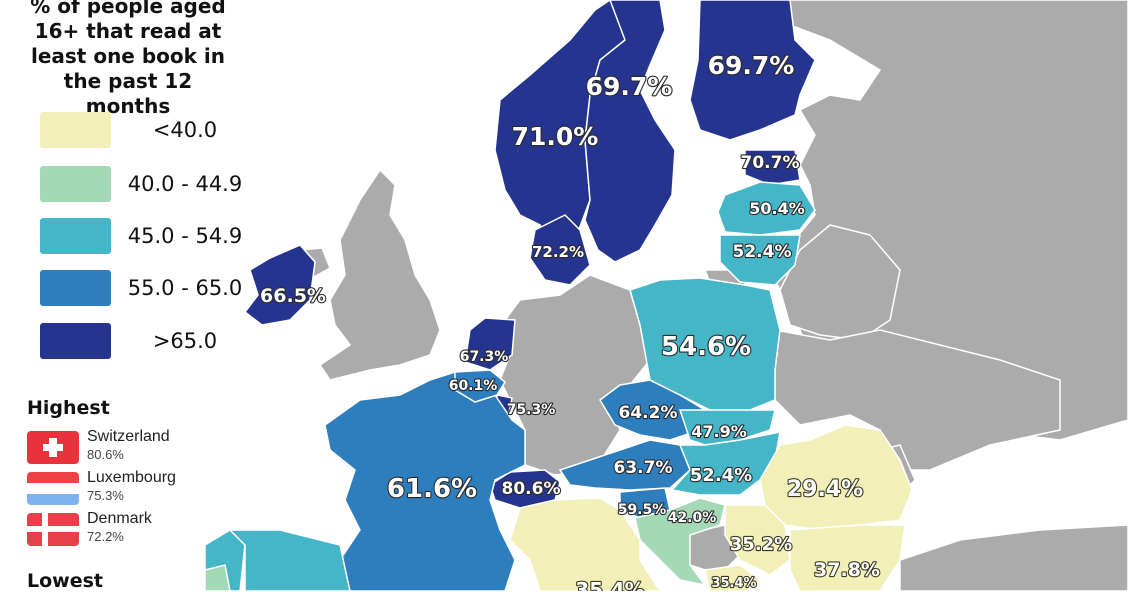 The height and width of the screenshot is (592, 1128). What do you see at coordinates (289, 560) in the screenshot?
I see `spain-shape` at bounding box center [289, 560].